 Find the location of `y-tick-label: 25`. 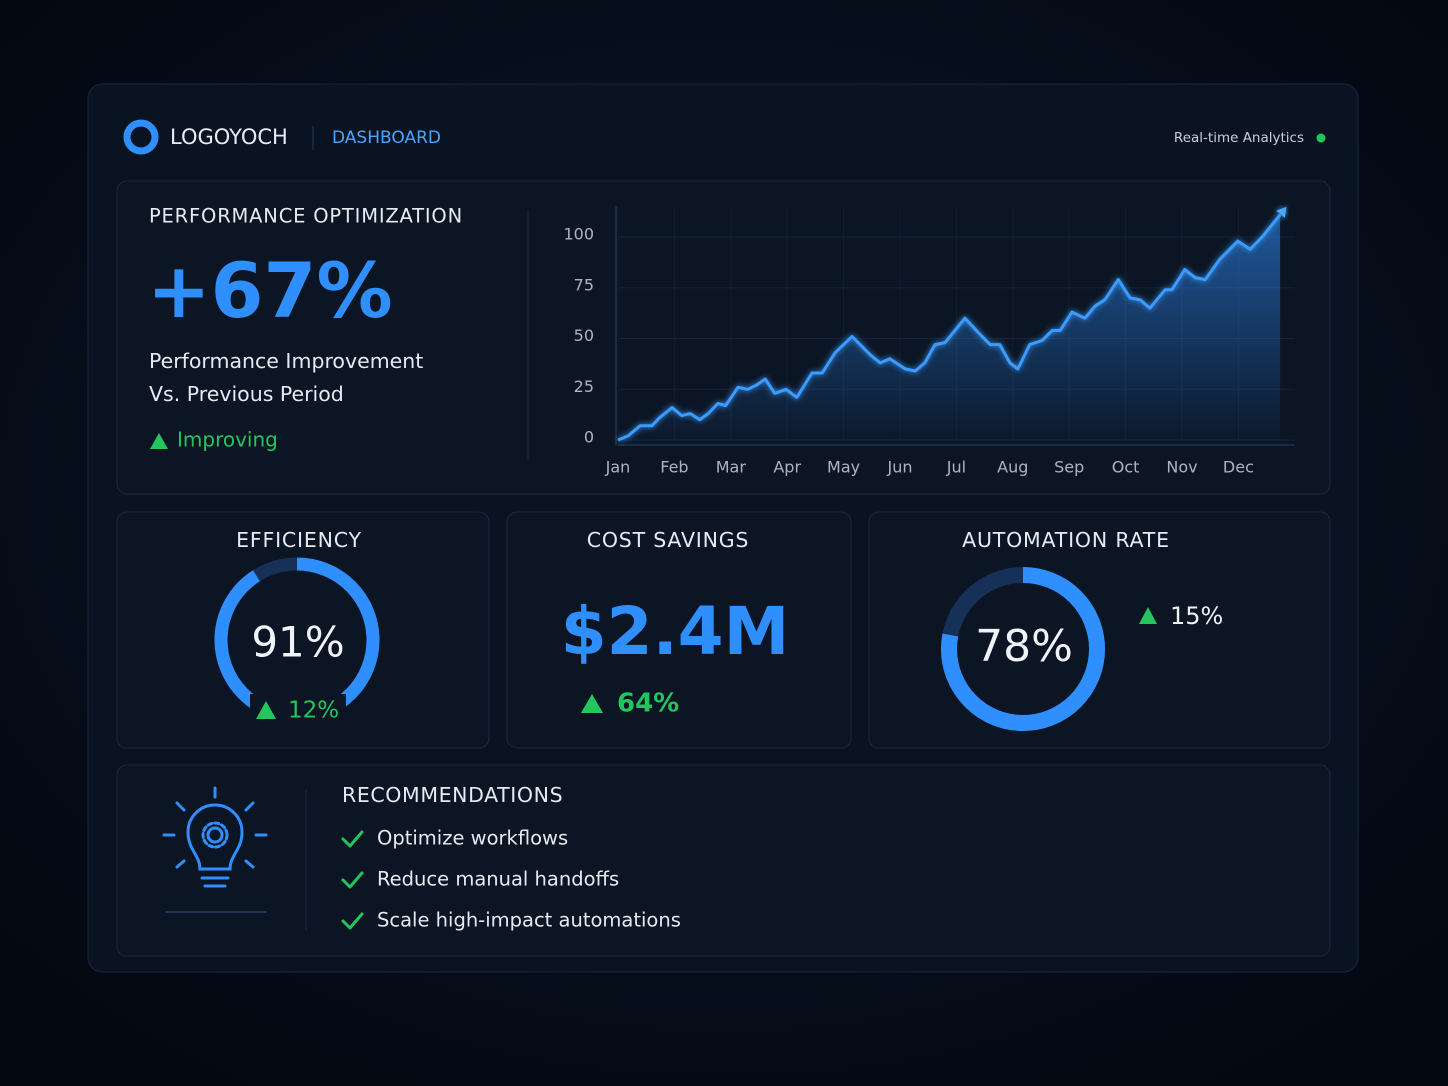

y-tick-label: 25 is located at coordinates (584, 386).